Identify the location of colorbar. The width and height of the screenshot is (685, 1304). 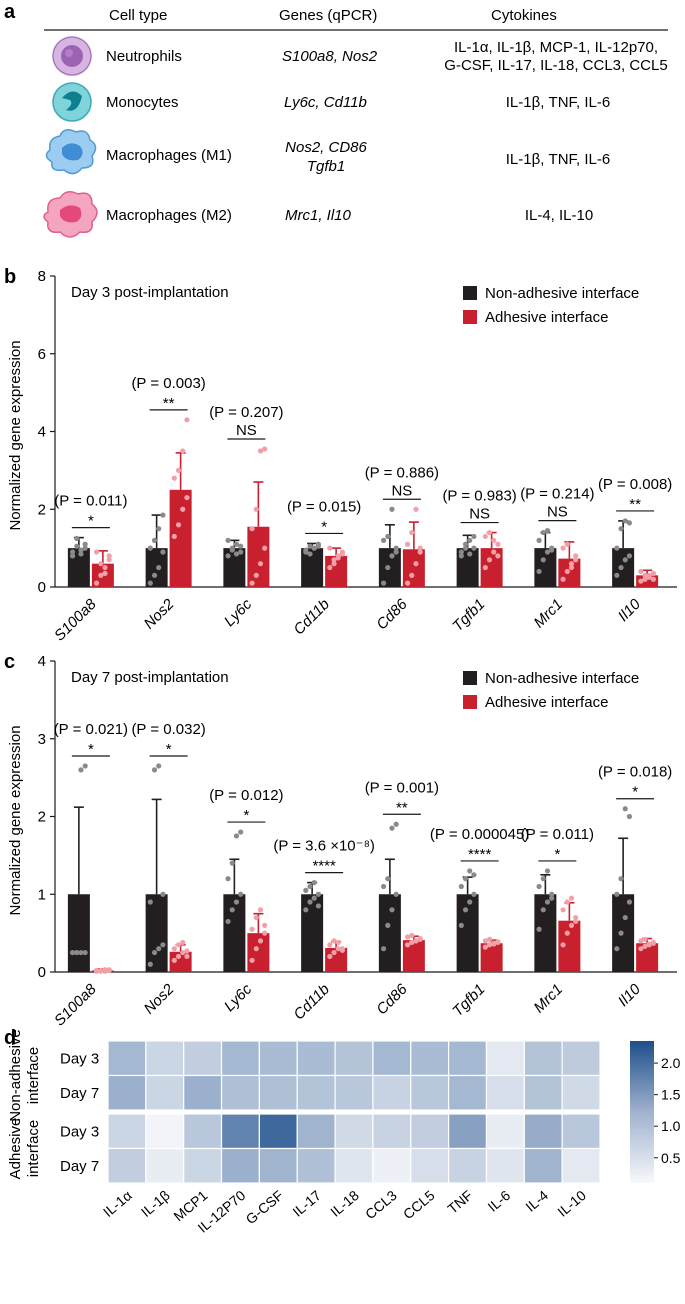
(642, 1112).